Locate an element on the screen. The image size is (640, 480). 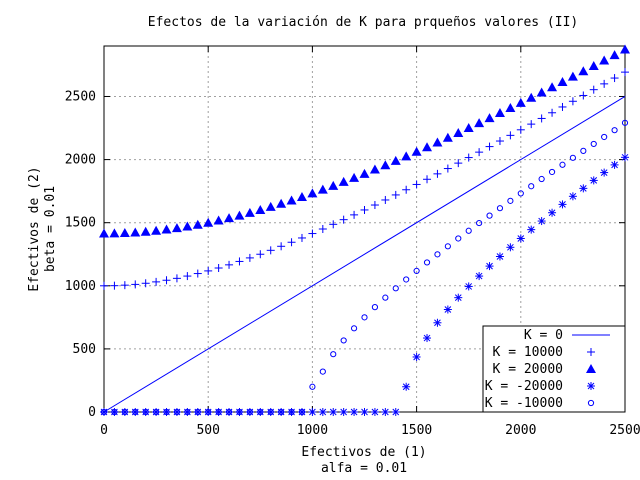
x-tick-label: 1500 is located at coordinates (416, 430).